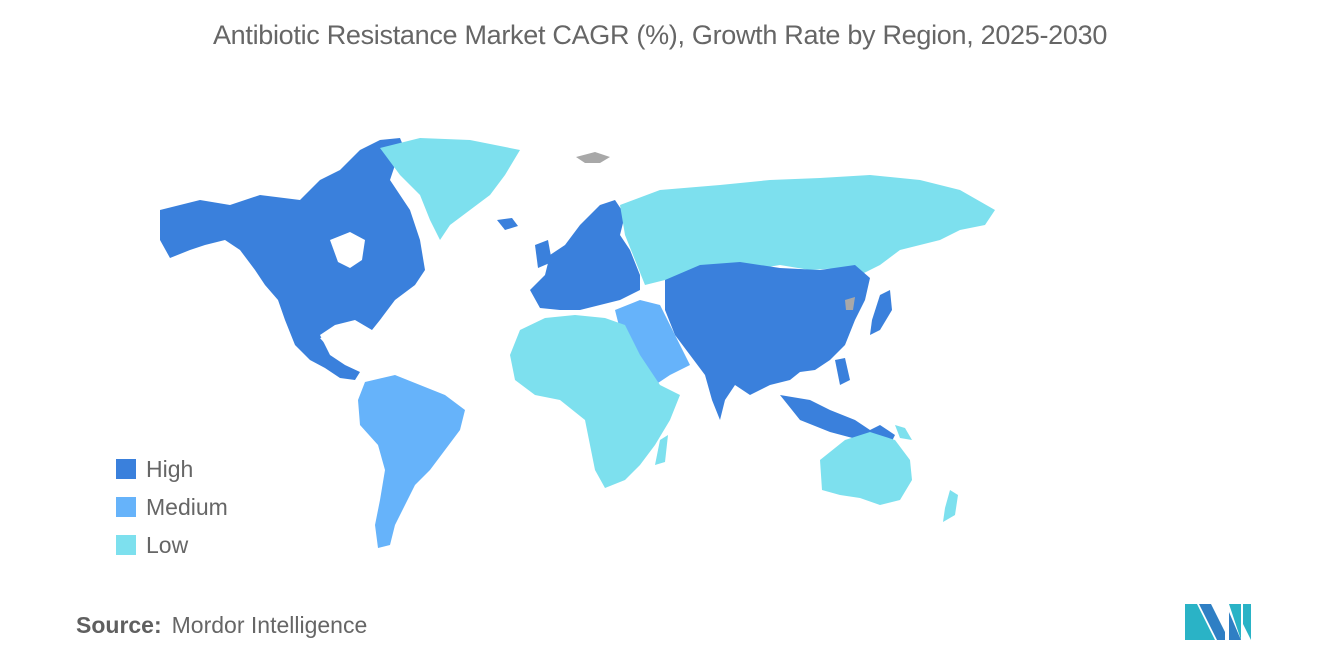 Image resolution: width=1320 pixels, height=665 pixels. Describe the element at coordinates (866, 468) in the screenshot. I see `region-australia` at that location.